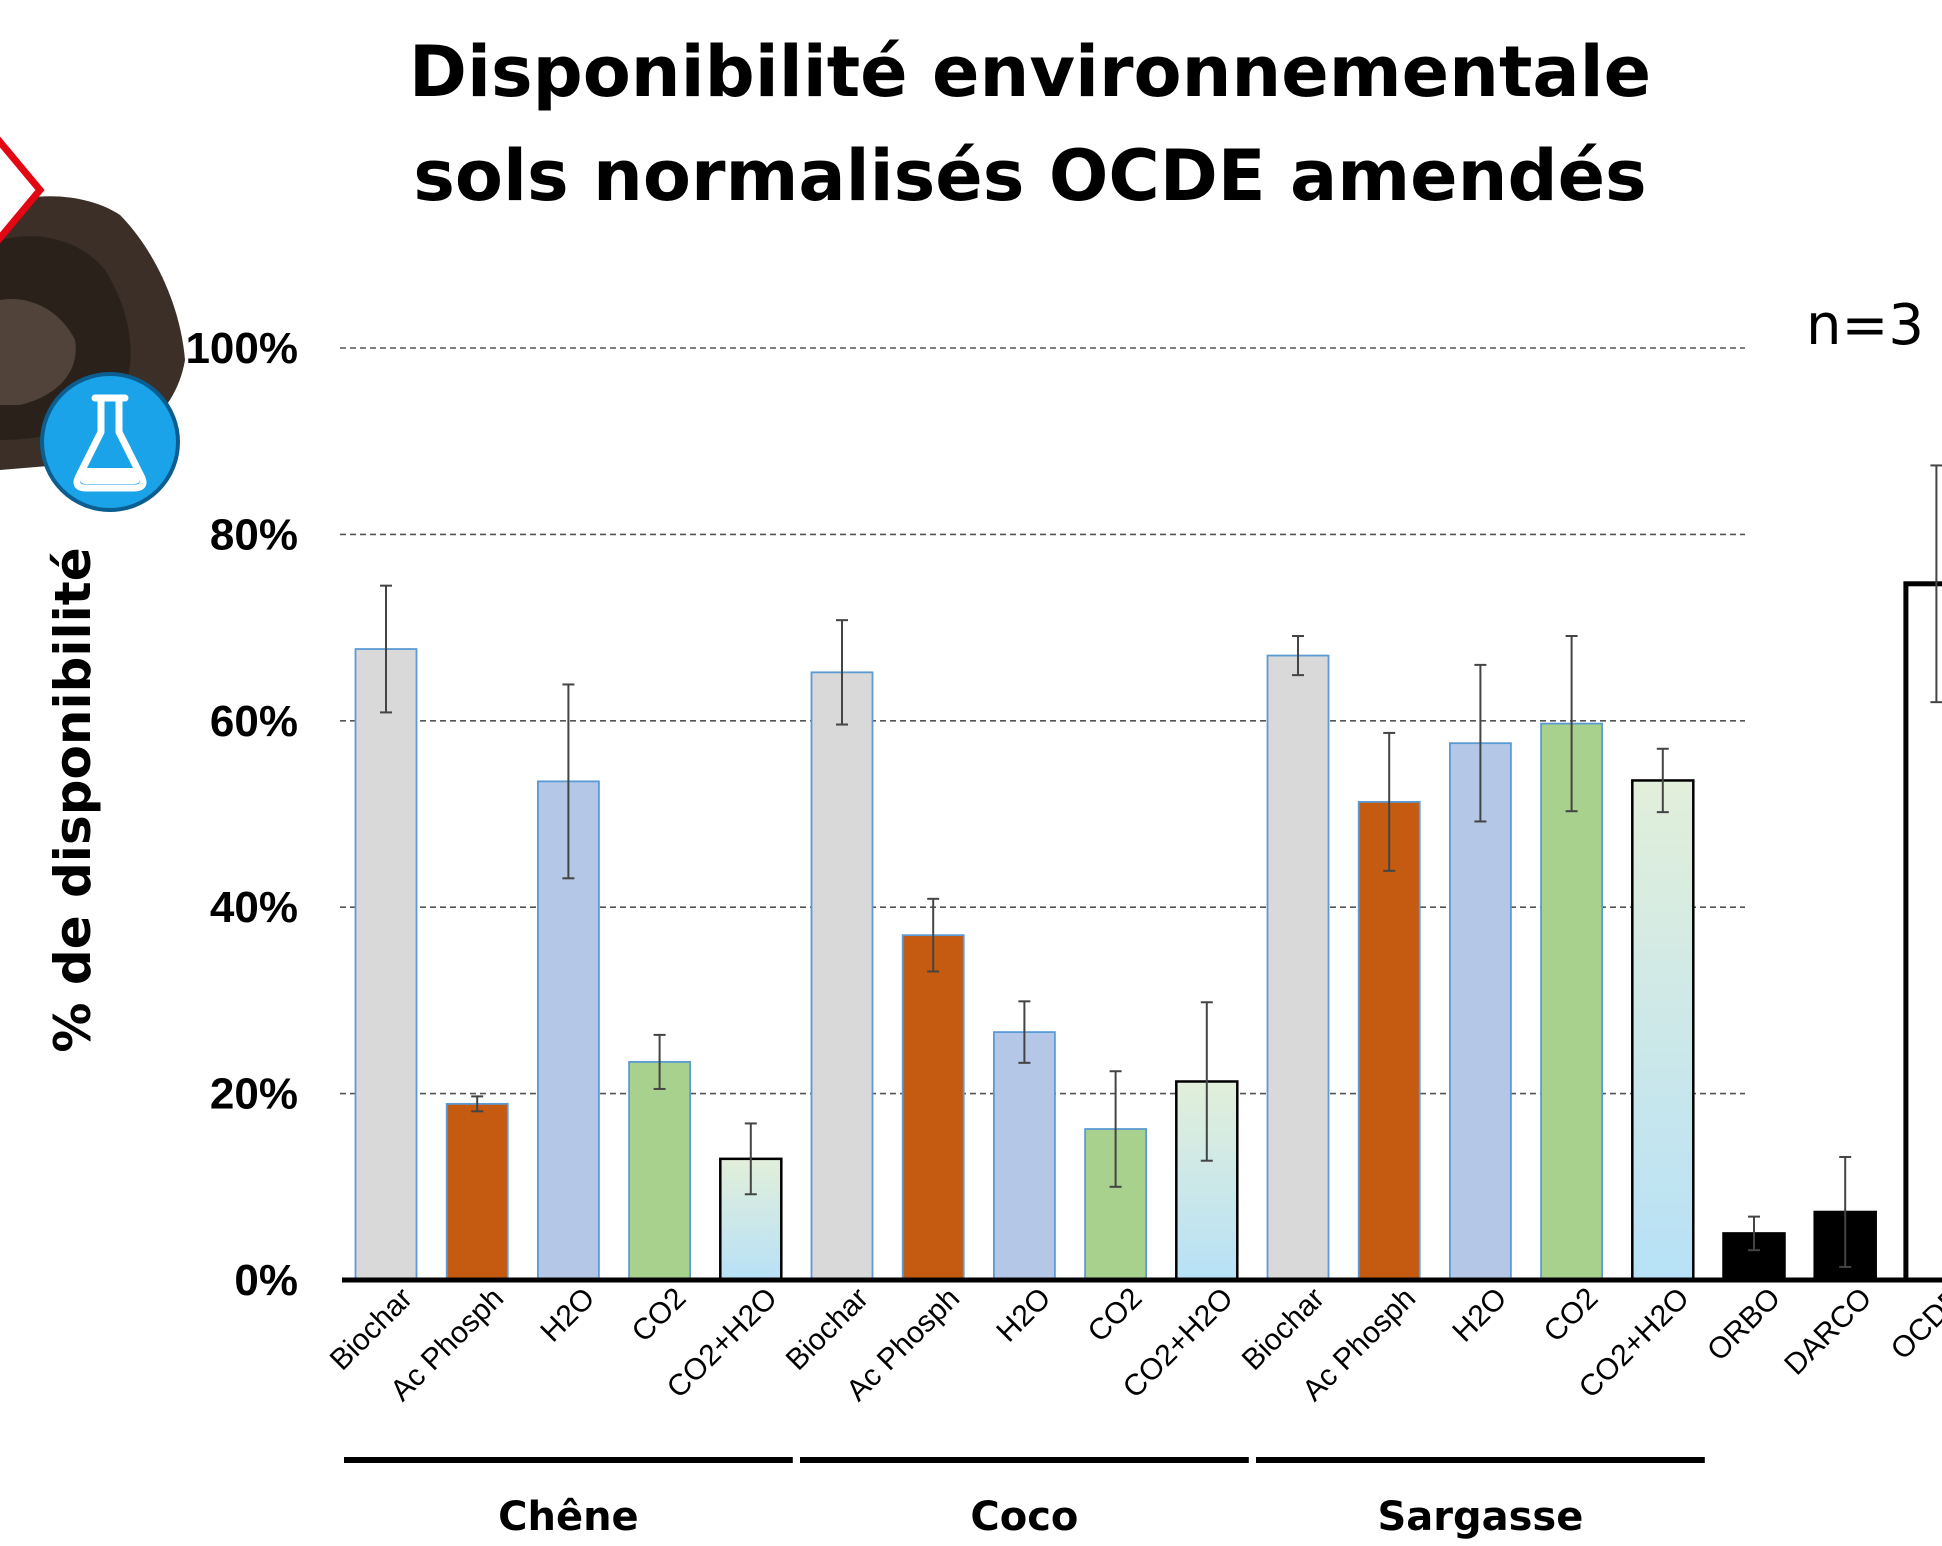 The width and height of the screenshot is (1942, 1546). Describe the element at coordinates (1030, 72) in the screenshot. I see `chart-title-line-1: Disponibilité environnementale` at that location.